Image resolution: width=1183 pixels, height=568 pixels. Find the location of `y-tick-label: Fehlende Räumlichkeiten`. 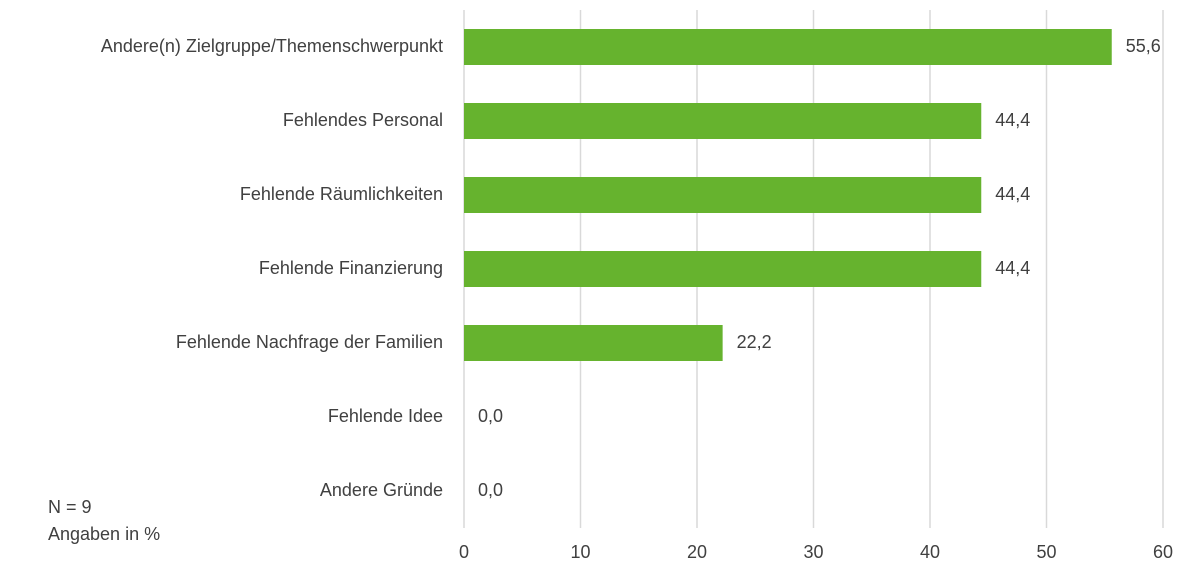

y-tick-label: Fehlende Räumlichkeiten is located at coordinates (341, 194).